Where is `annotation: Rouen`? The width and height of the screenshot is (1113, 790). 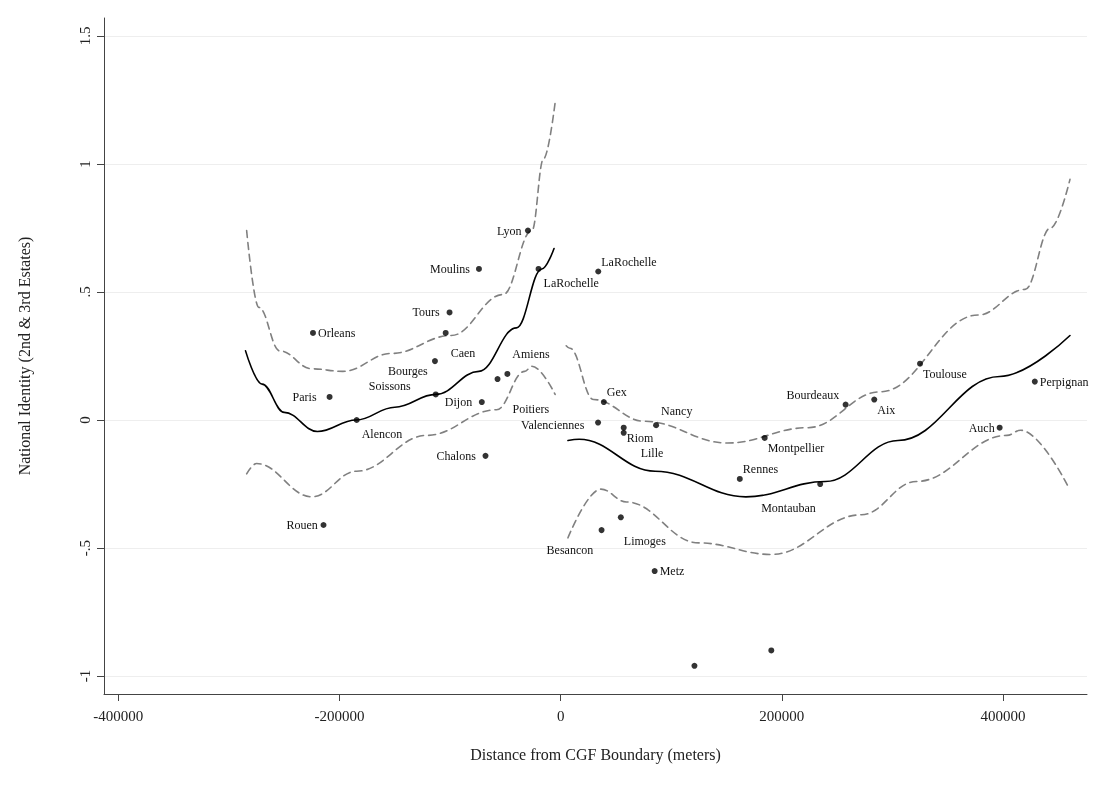
annotation: Rouen is located at coordinates (302, 525).